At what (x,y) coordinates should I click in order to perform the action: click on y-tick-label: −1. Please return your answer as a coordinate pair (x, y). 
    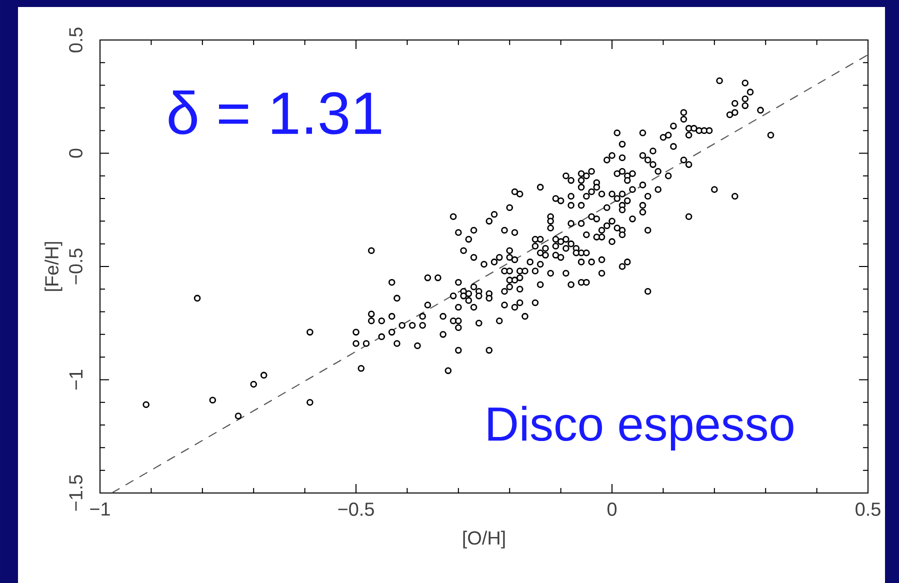
    Looking at the image, I should click on (75, 380).